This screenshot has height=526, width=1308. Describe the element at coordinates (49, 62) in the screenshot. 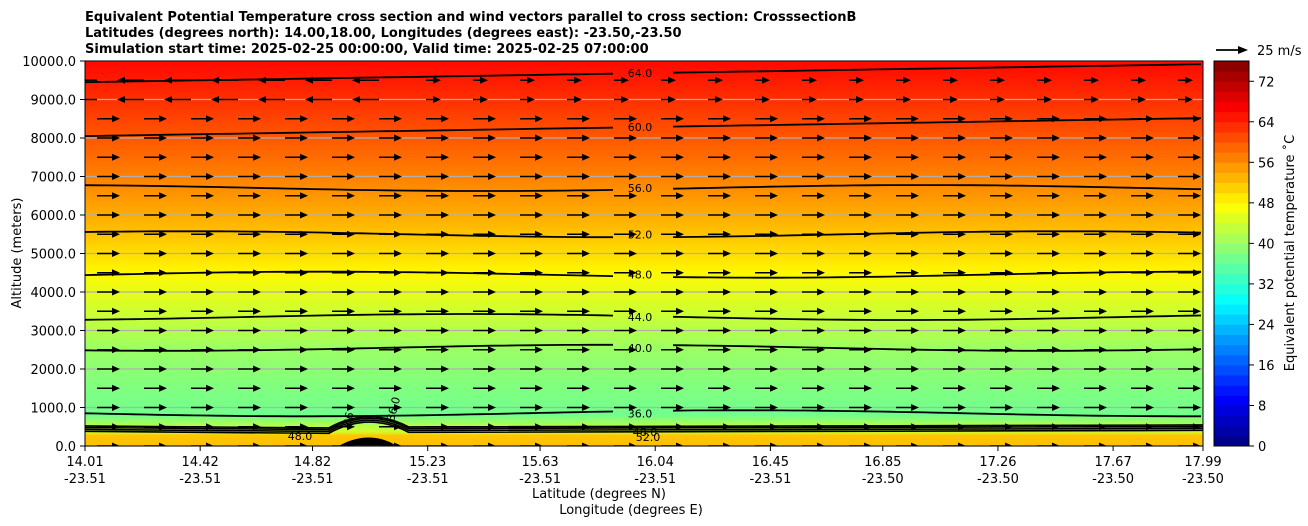

I see `y-tick-label: 10000.0` at that location.